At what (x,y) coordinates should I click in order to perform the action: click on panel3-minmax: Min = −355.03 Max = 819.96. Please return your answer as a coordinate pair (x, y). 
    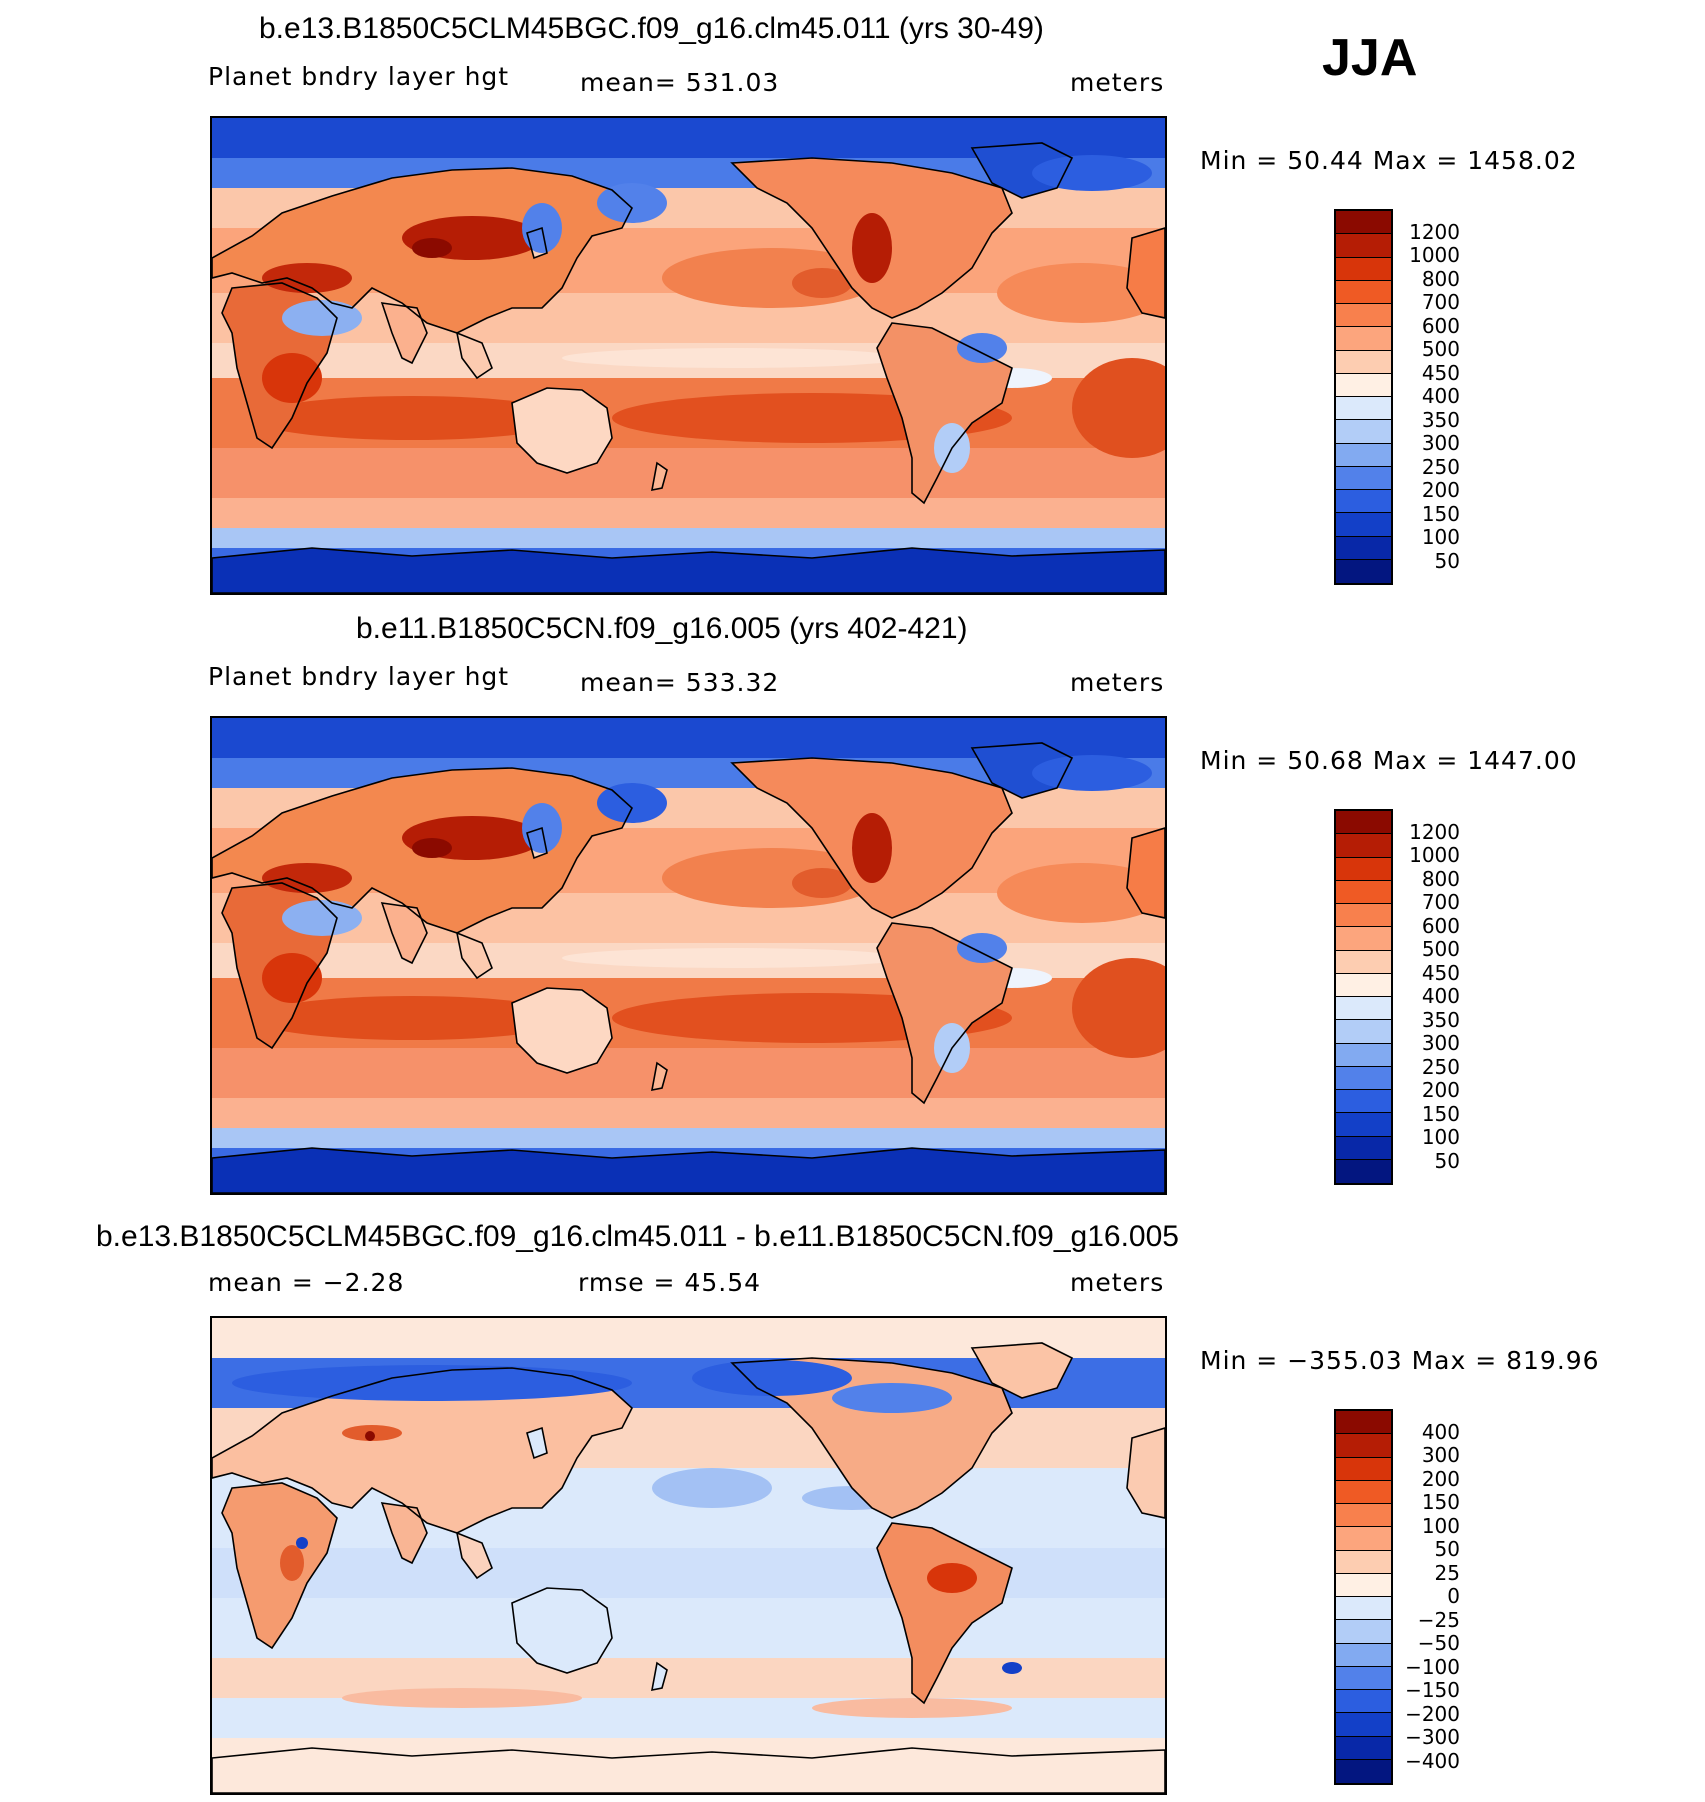
    Looking at the image, I should click on (1400, 1360).